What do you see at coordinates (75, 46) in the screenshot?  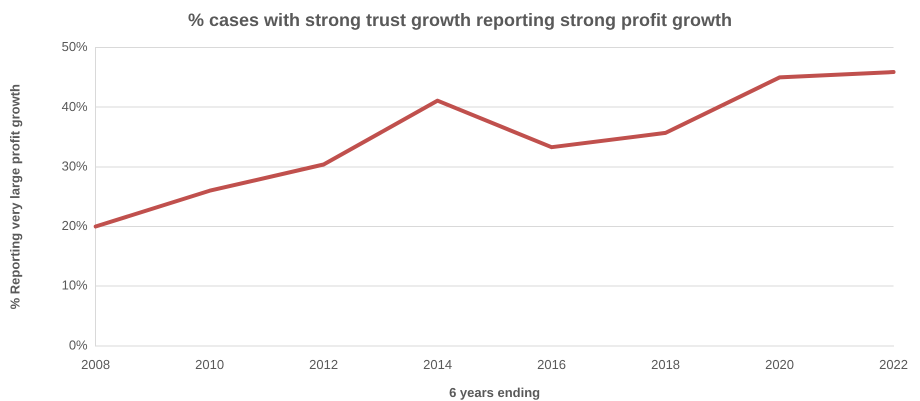 I see `y-tick-label: 50%` at bounding box center [75, 46].